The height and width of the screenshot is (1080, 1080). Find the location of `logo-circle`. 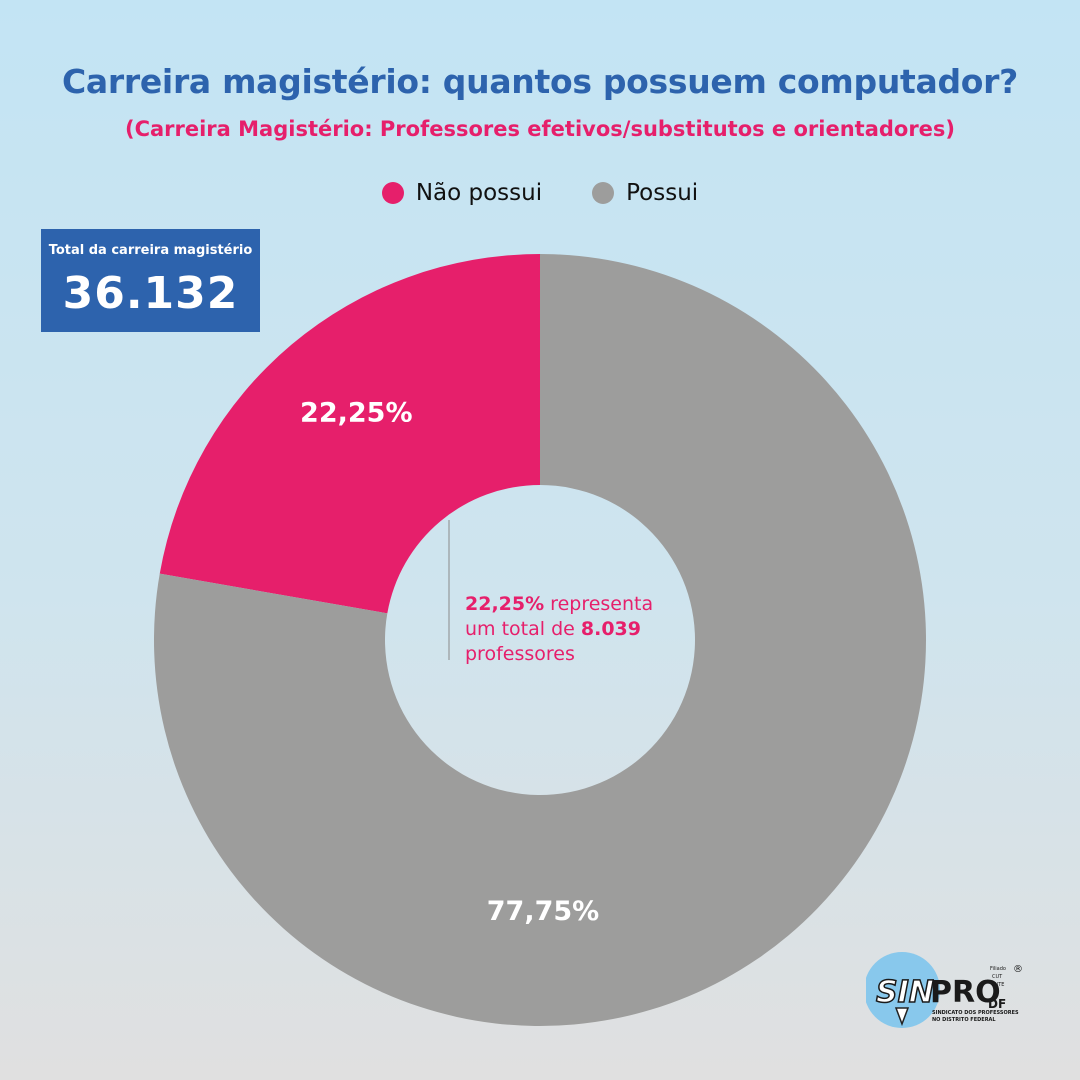

logo-circle is located at coordinates (903, 990).